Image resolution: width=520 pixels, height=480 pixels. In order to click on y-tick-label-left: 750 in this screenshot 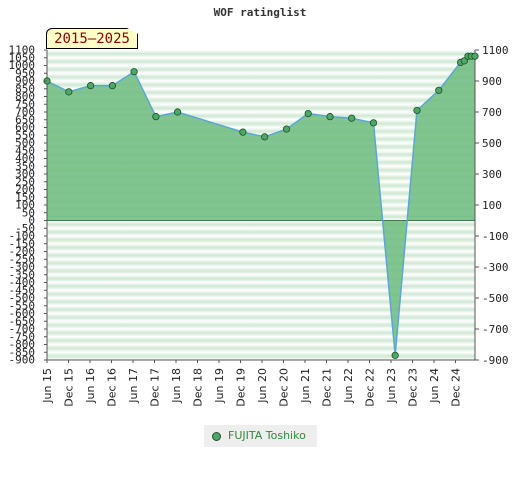, I will do `click(25, 104)`.